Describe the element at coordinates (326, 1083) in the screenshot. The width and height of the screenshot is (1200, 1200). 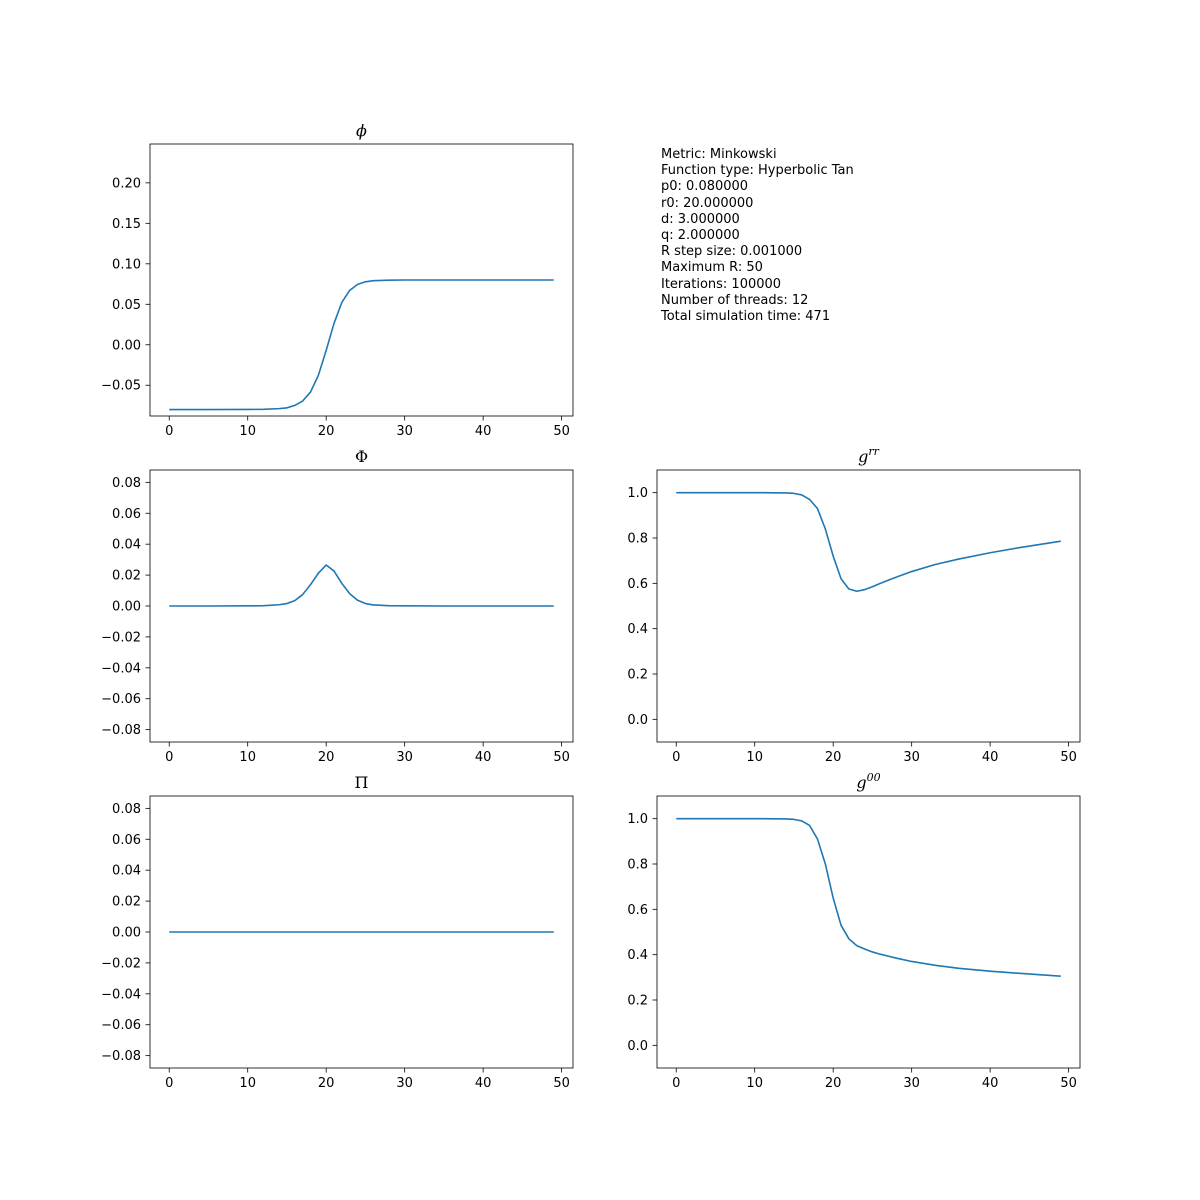
I see `x-tick-label-Pi-2: 20` at that location.